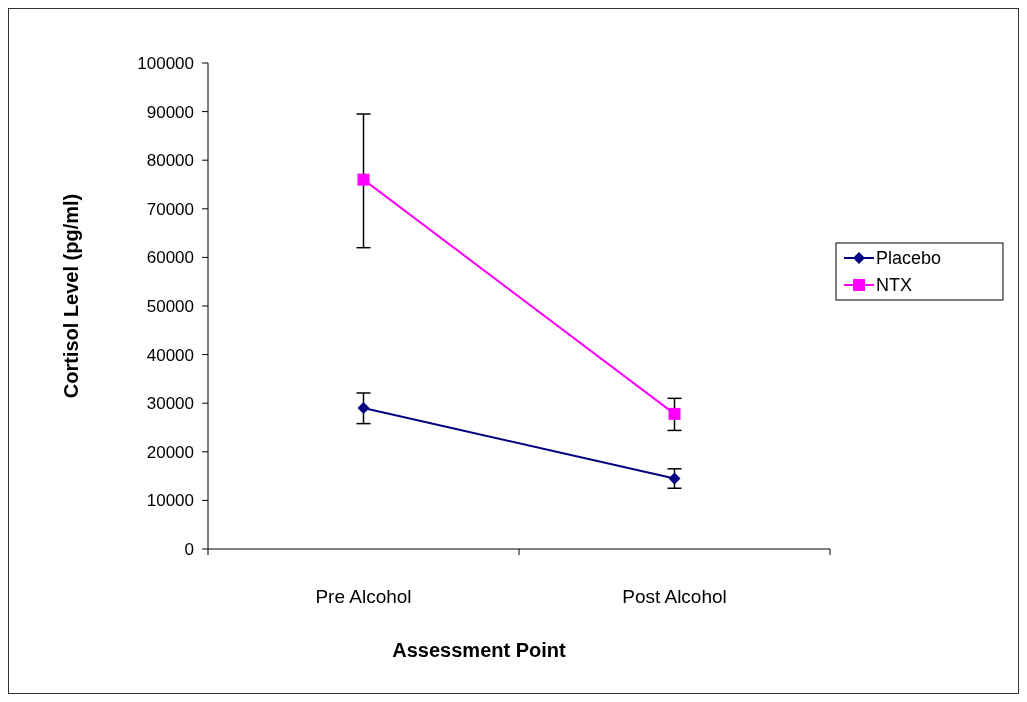 This screenshot has width=1027, height=702. What do you see at coordinates (170, 112) in the screenshot?
I see `y-tick-label: 90000` at bounding box center [170, 112].